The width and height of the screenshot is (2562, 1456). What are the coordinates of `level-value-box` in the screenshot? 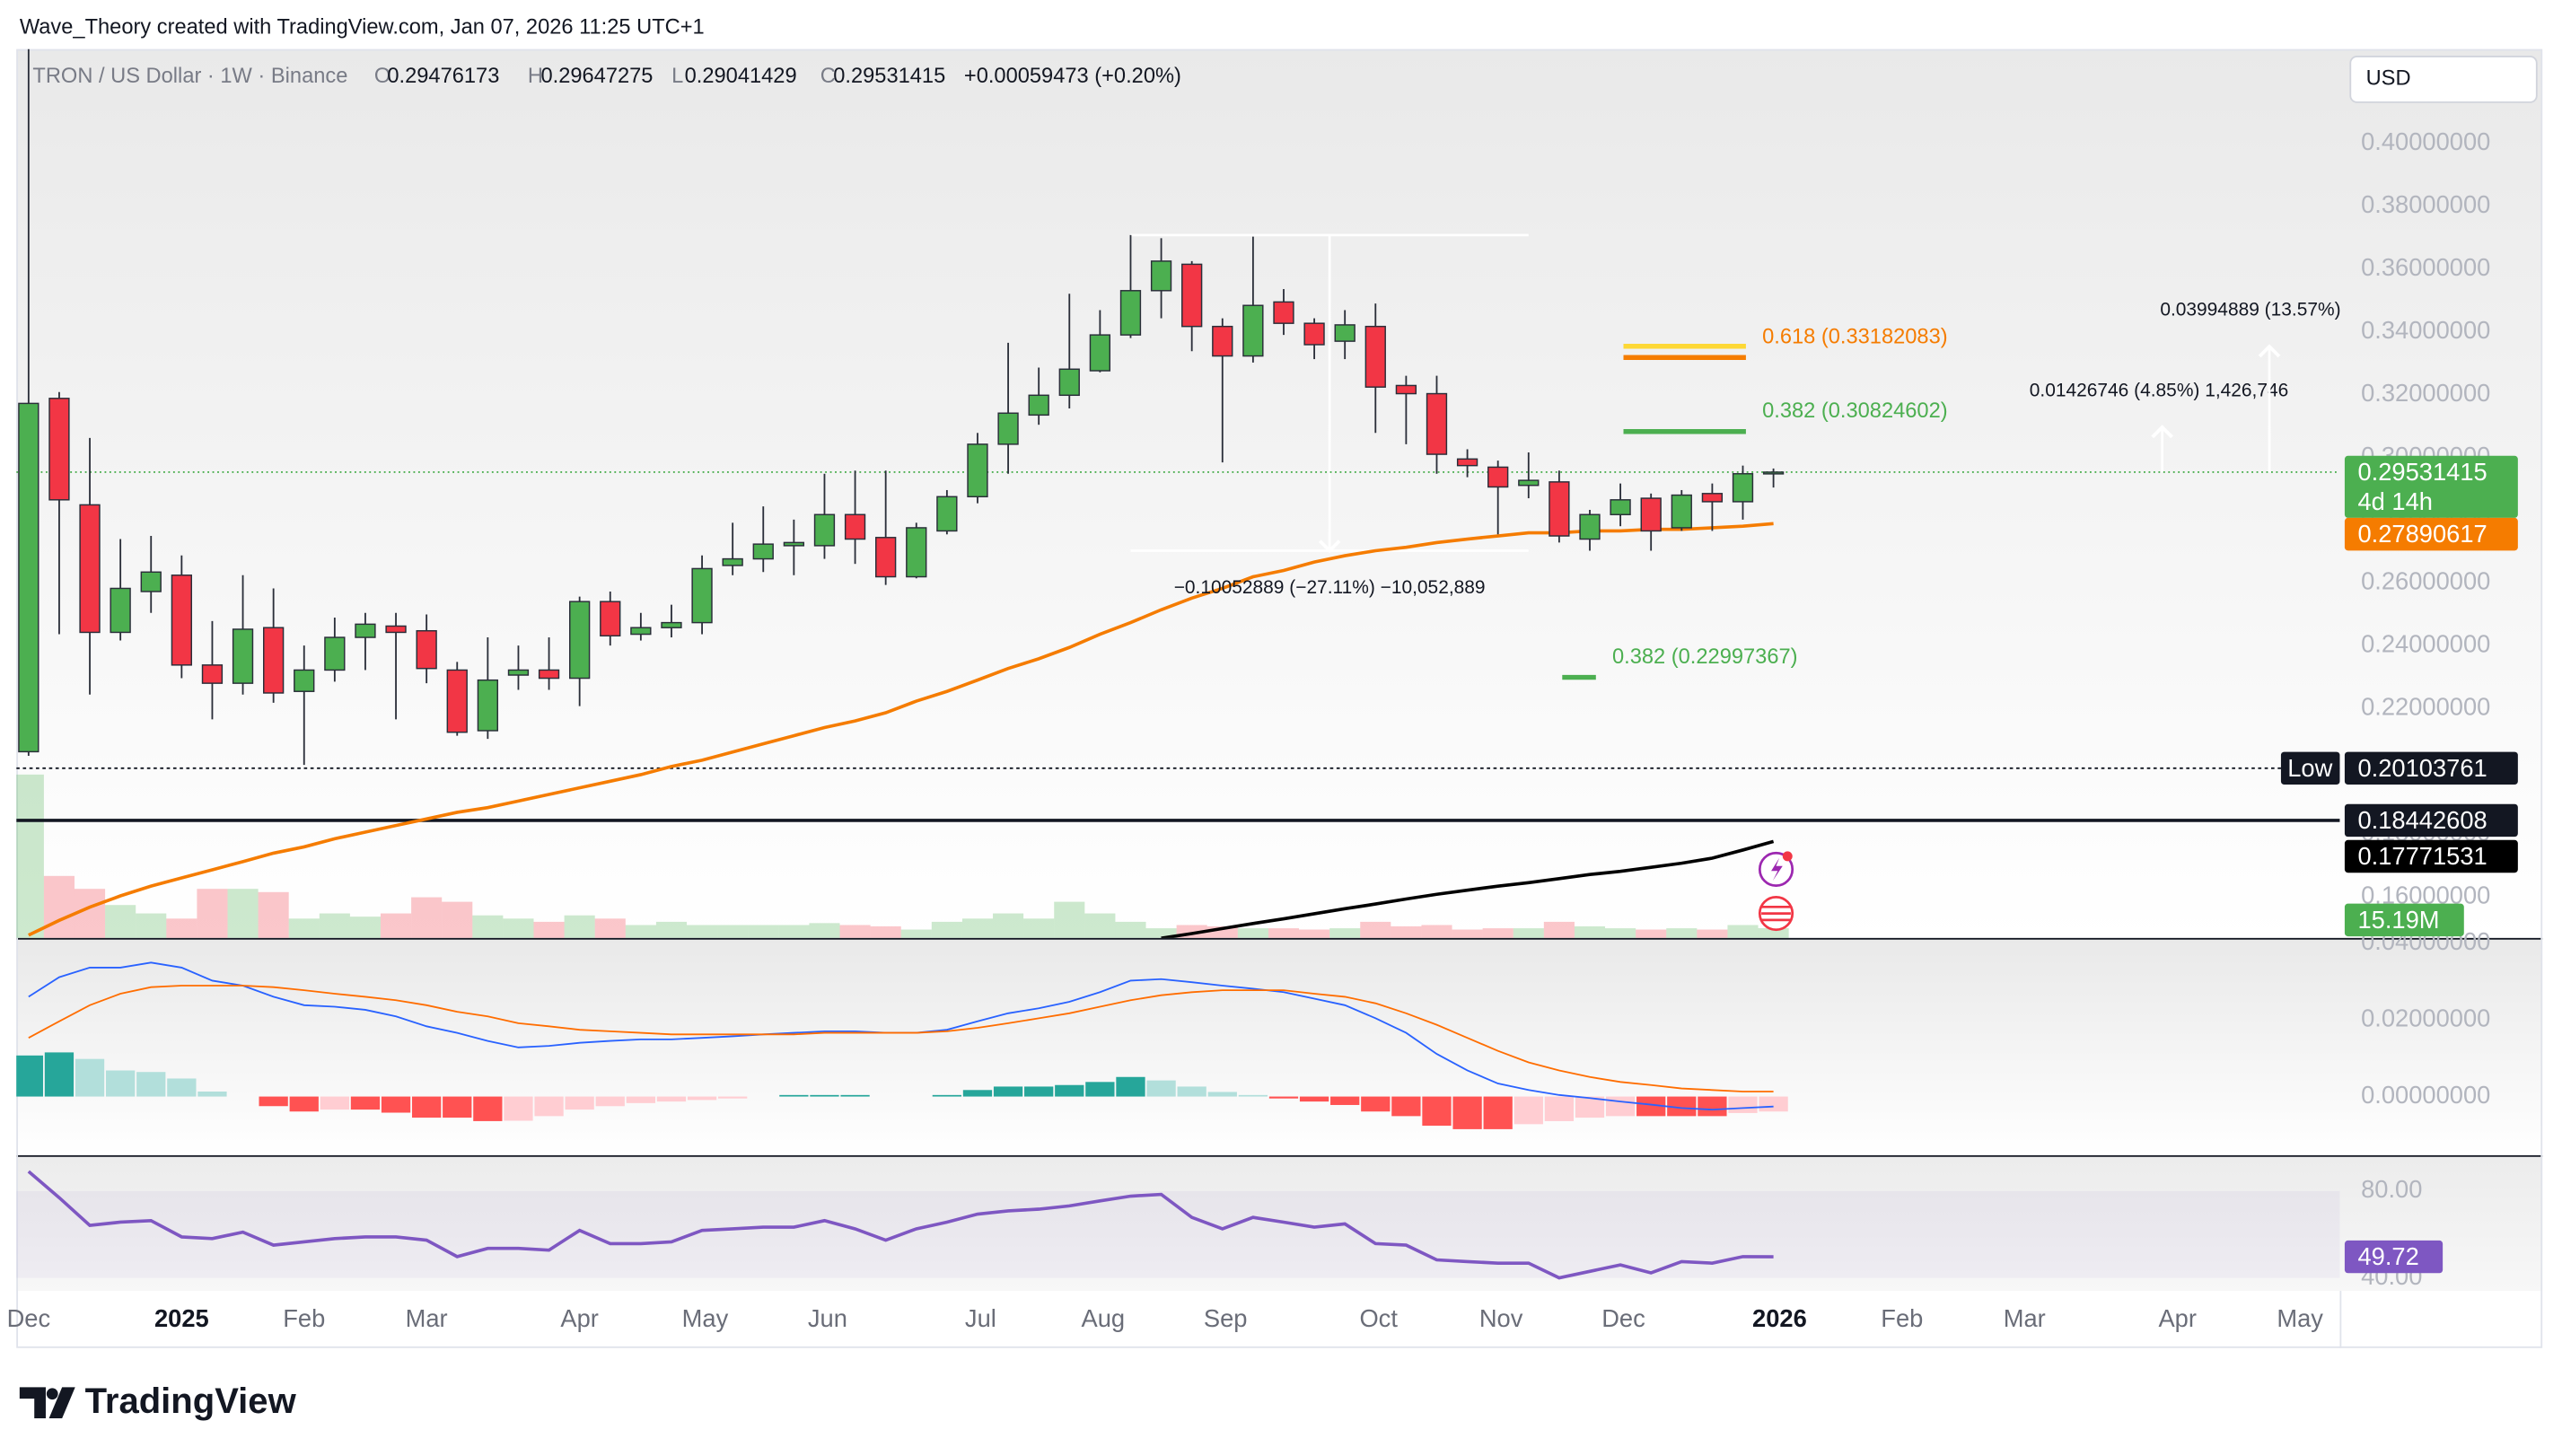 It's located at (2431, 768).